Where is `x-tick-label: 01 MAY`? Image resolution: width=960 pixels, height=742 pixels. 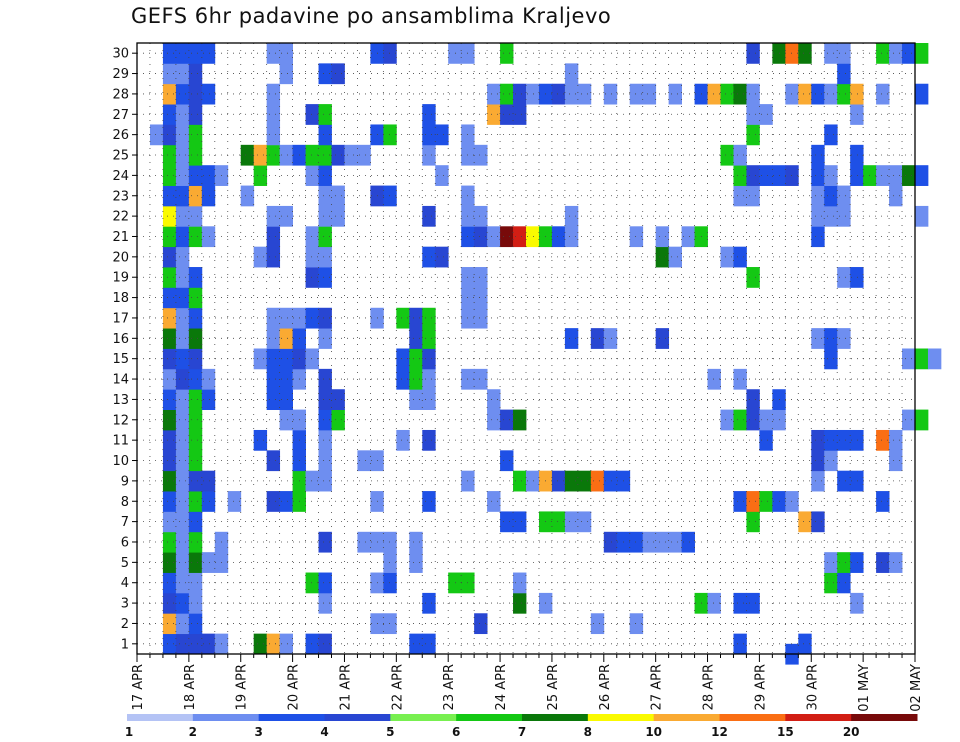
x-tick-label: 01 MAY is located at coordinates (864, 688).